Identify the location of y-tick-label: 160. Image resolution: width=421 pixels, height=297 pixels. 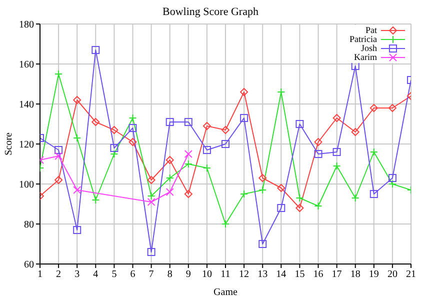
(26, 65).